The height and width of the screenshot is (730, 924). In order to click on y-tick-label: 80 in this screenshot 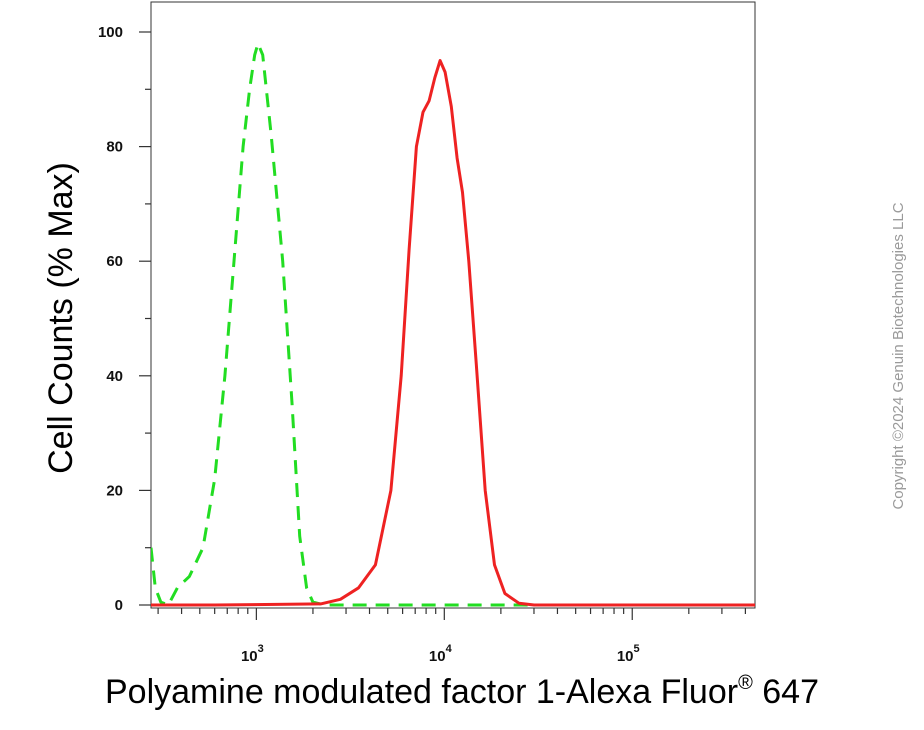, I will do `click(114, 147)`.